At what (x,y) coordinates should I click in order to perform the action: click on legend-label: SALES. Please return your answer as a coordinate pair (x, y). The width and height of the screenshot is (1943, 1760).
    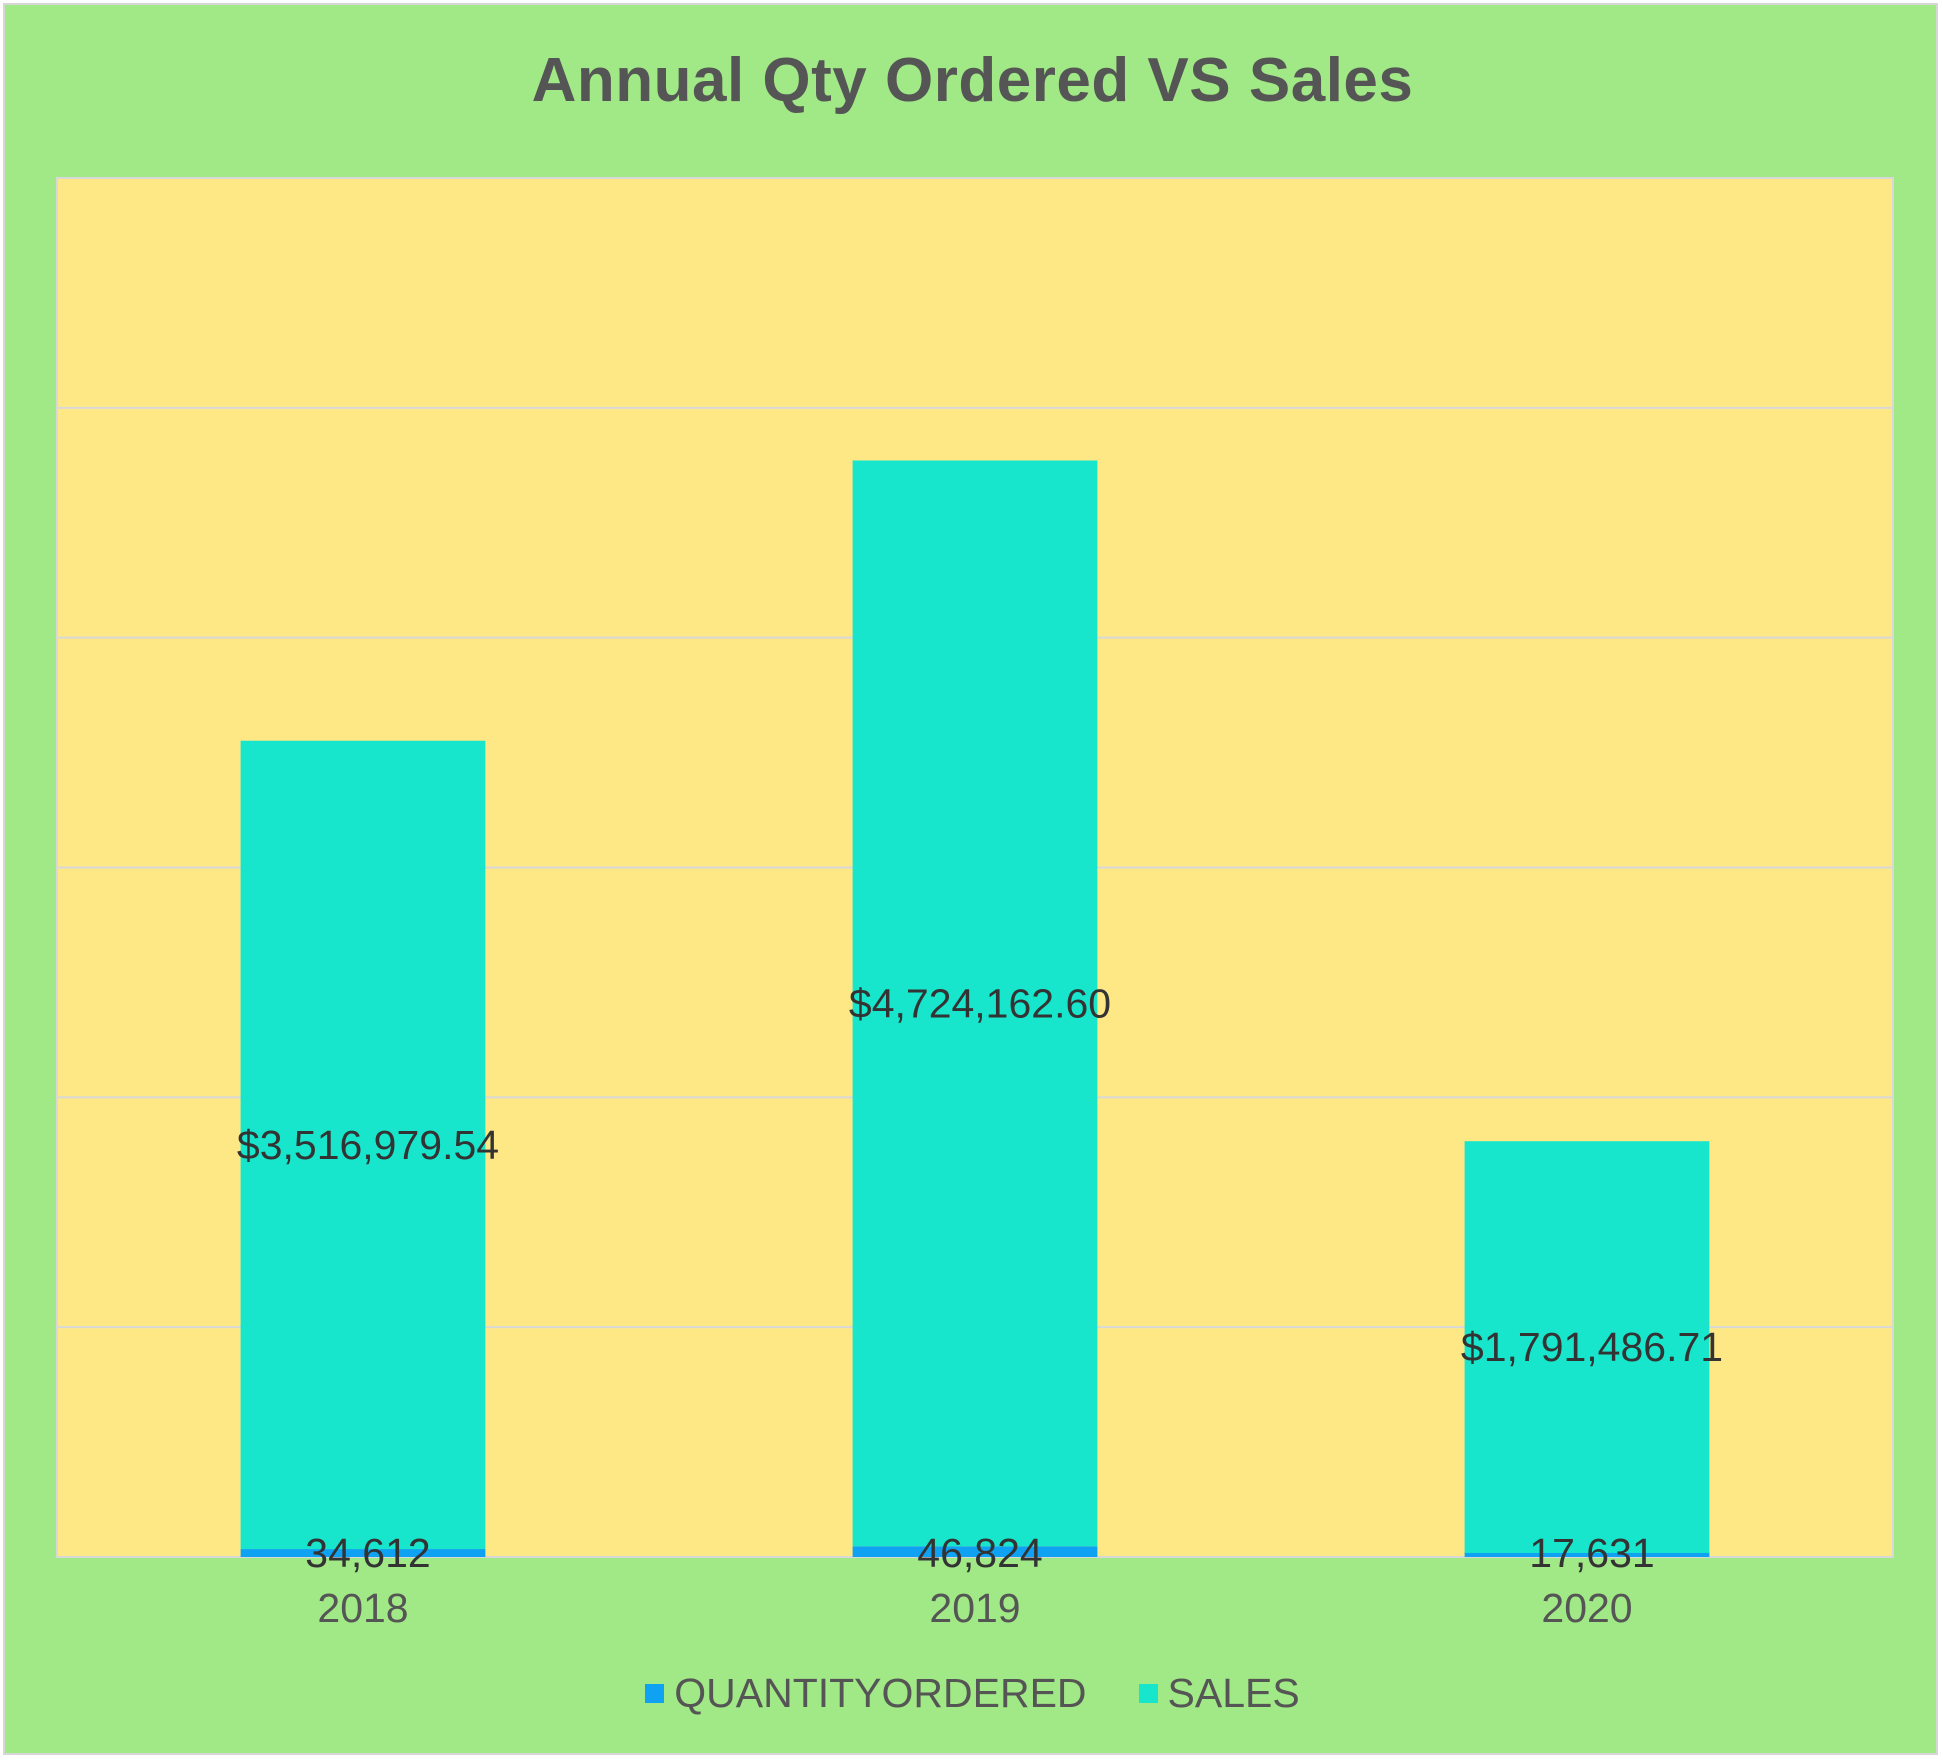
    Looking at the image, I should click on (1233, 1693).